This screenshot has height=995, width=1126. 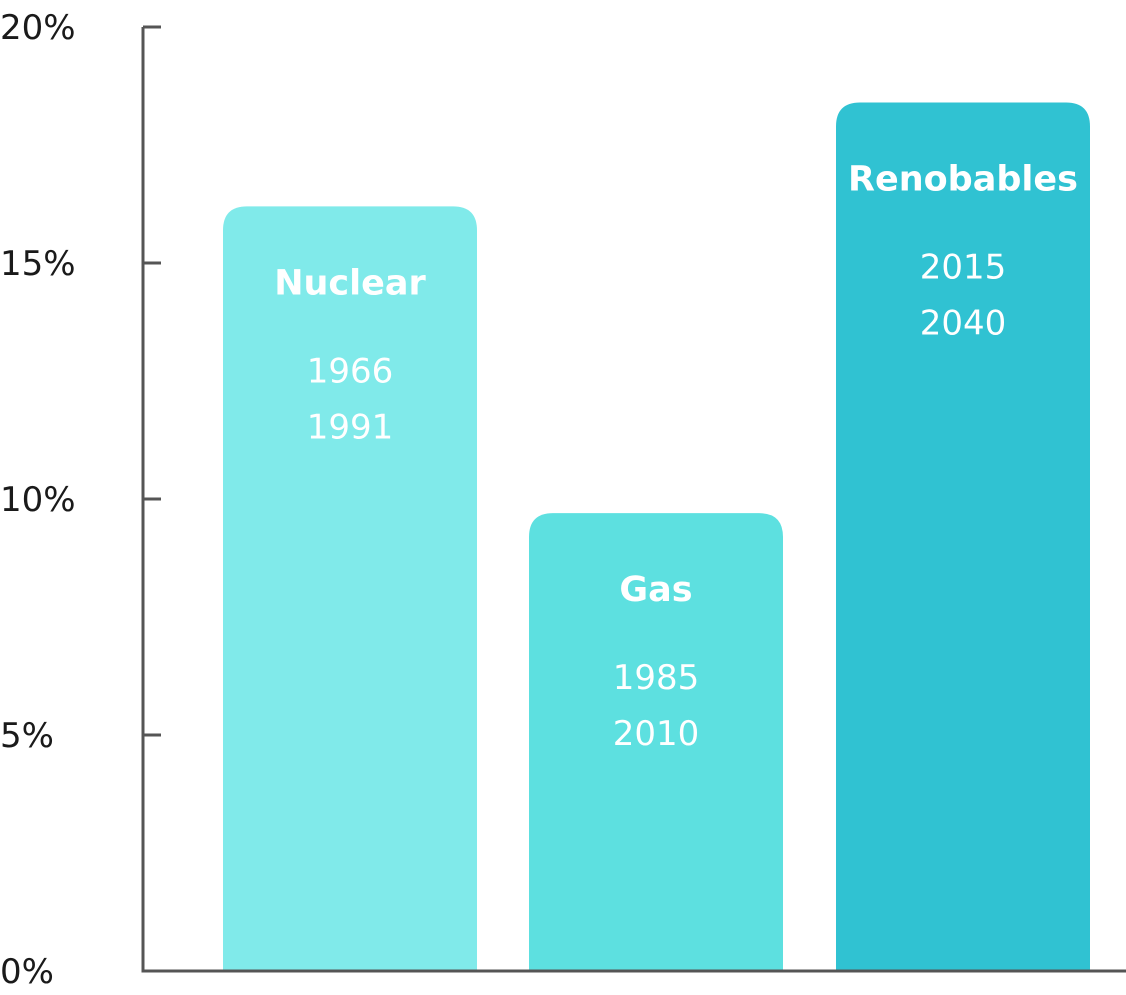 What do you see at coordinates (80, 500) in the screenshot?
I see `y-axis-ticks: 0% 5% 10% 15% 20%` at bounding box center [80, 500].